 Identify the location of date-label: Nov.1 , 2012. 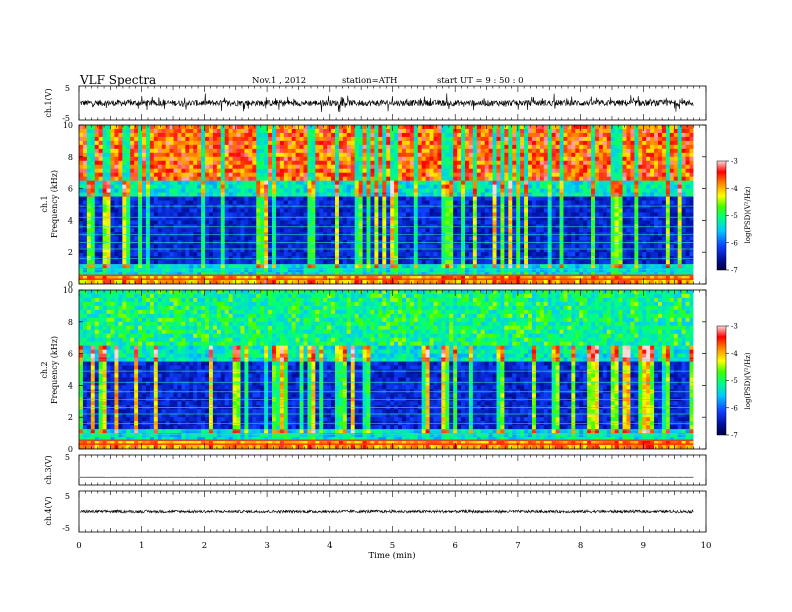
(279, 81).